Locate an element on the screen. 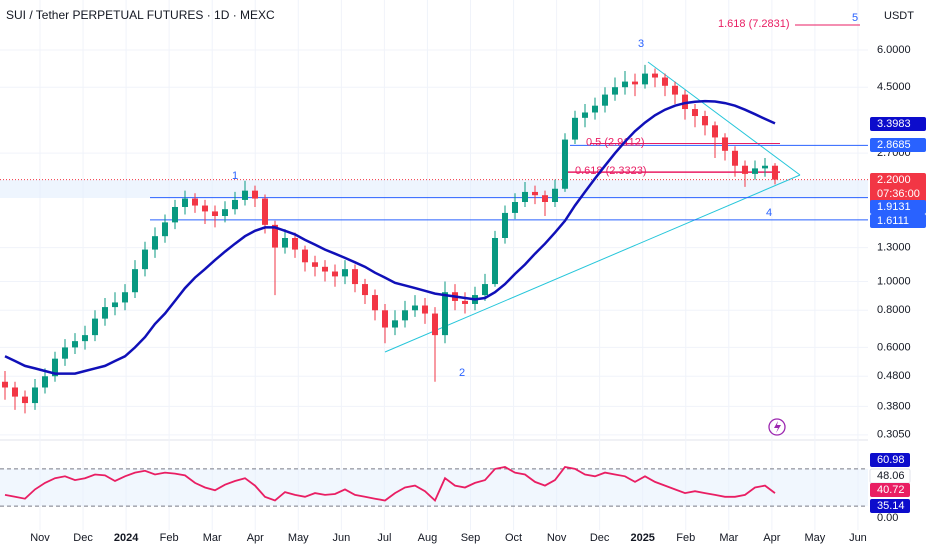 Image resolution: width=932 pixels, height=550 pixels. x-tick-label: Sep is located at coordinates (471, 538).